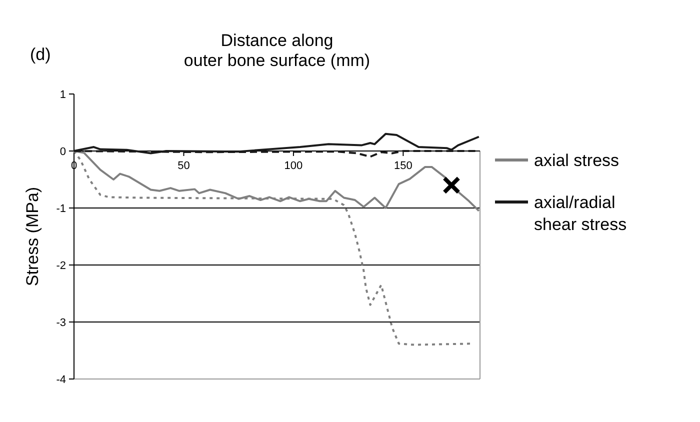  I want to click on y-tick-label: 1, so click(63, 94).